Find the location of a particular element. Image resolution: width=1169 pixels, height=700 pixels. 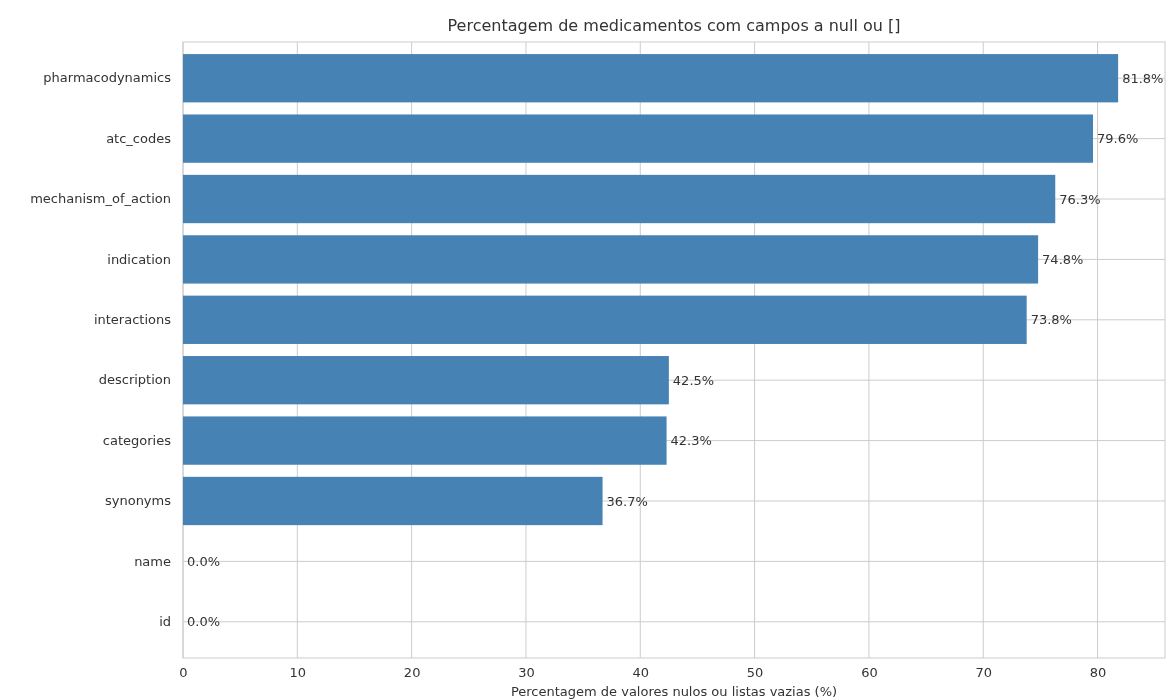

y-tick-label: synonyms is located at coordinates (138, 501).